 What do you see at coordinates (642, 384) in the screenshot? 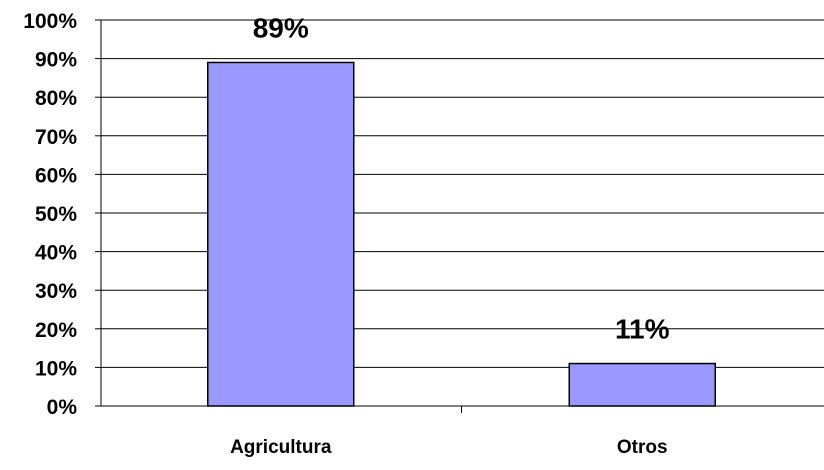
I see `bar-otros` at bounding box center [642, 384].